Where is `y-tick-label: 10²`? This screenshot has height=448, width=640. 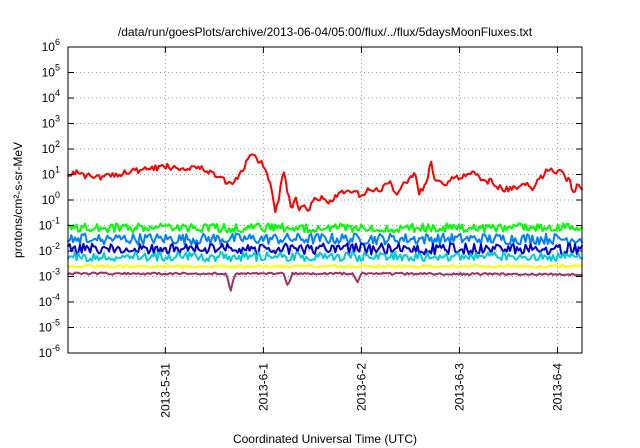
y-tick-label: 10² is located at coordinates (51, 147).